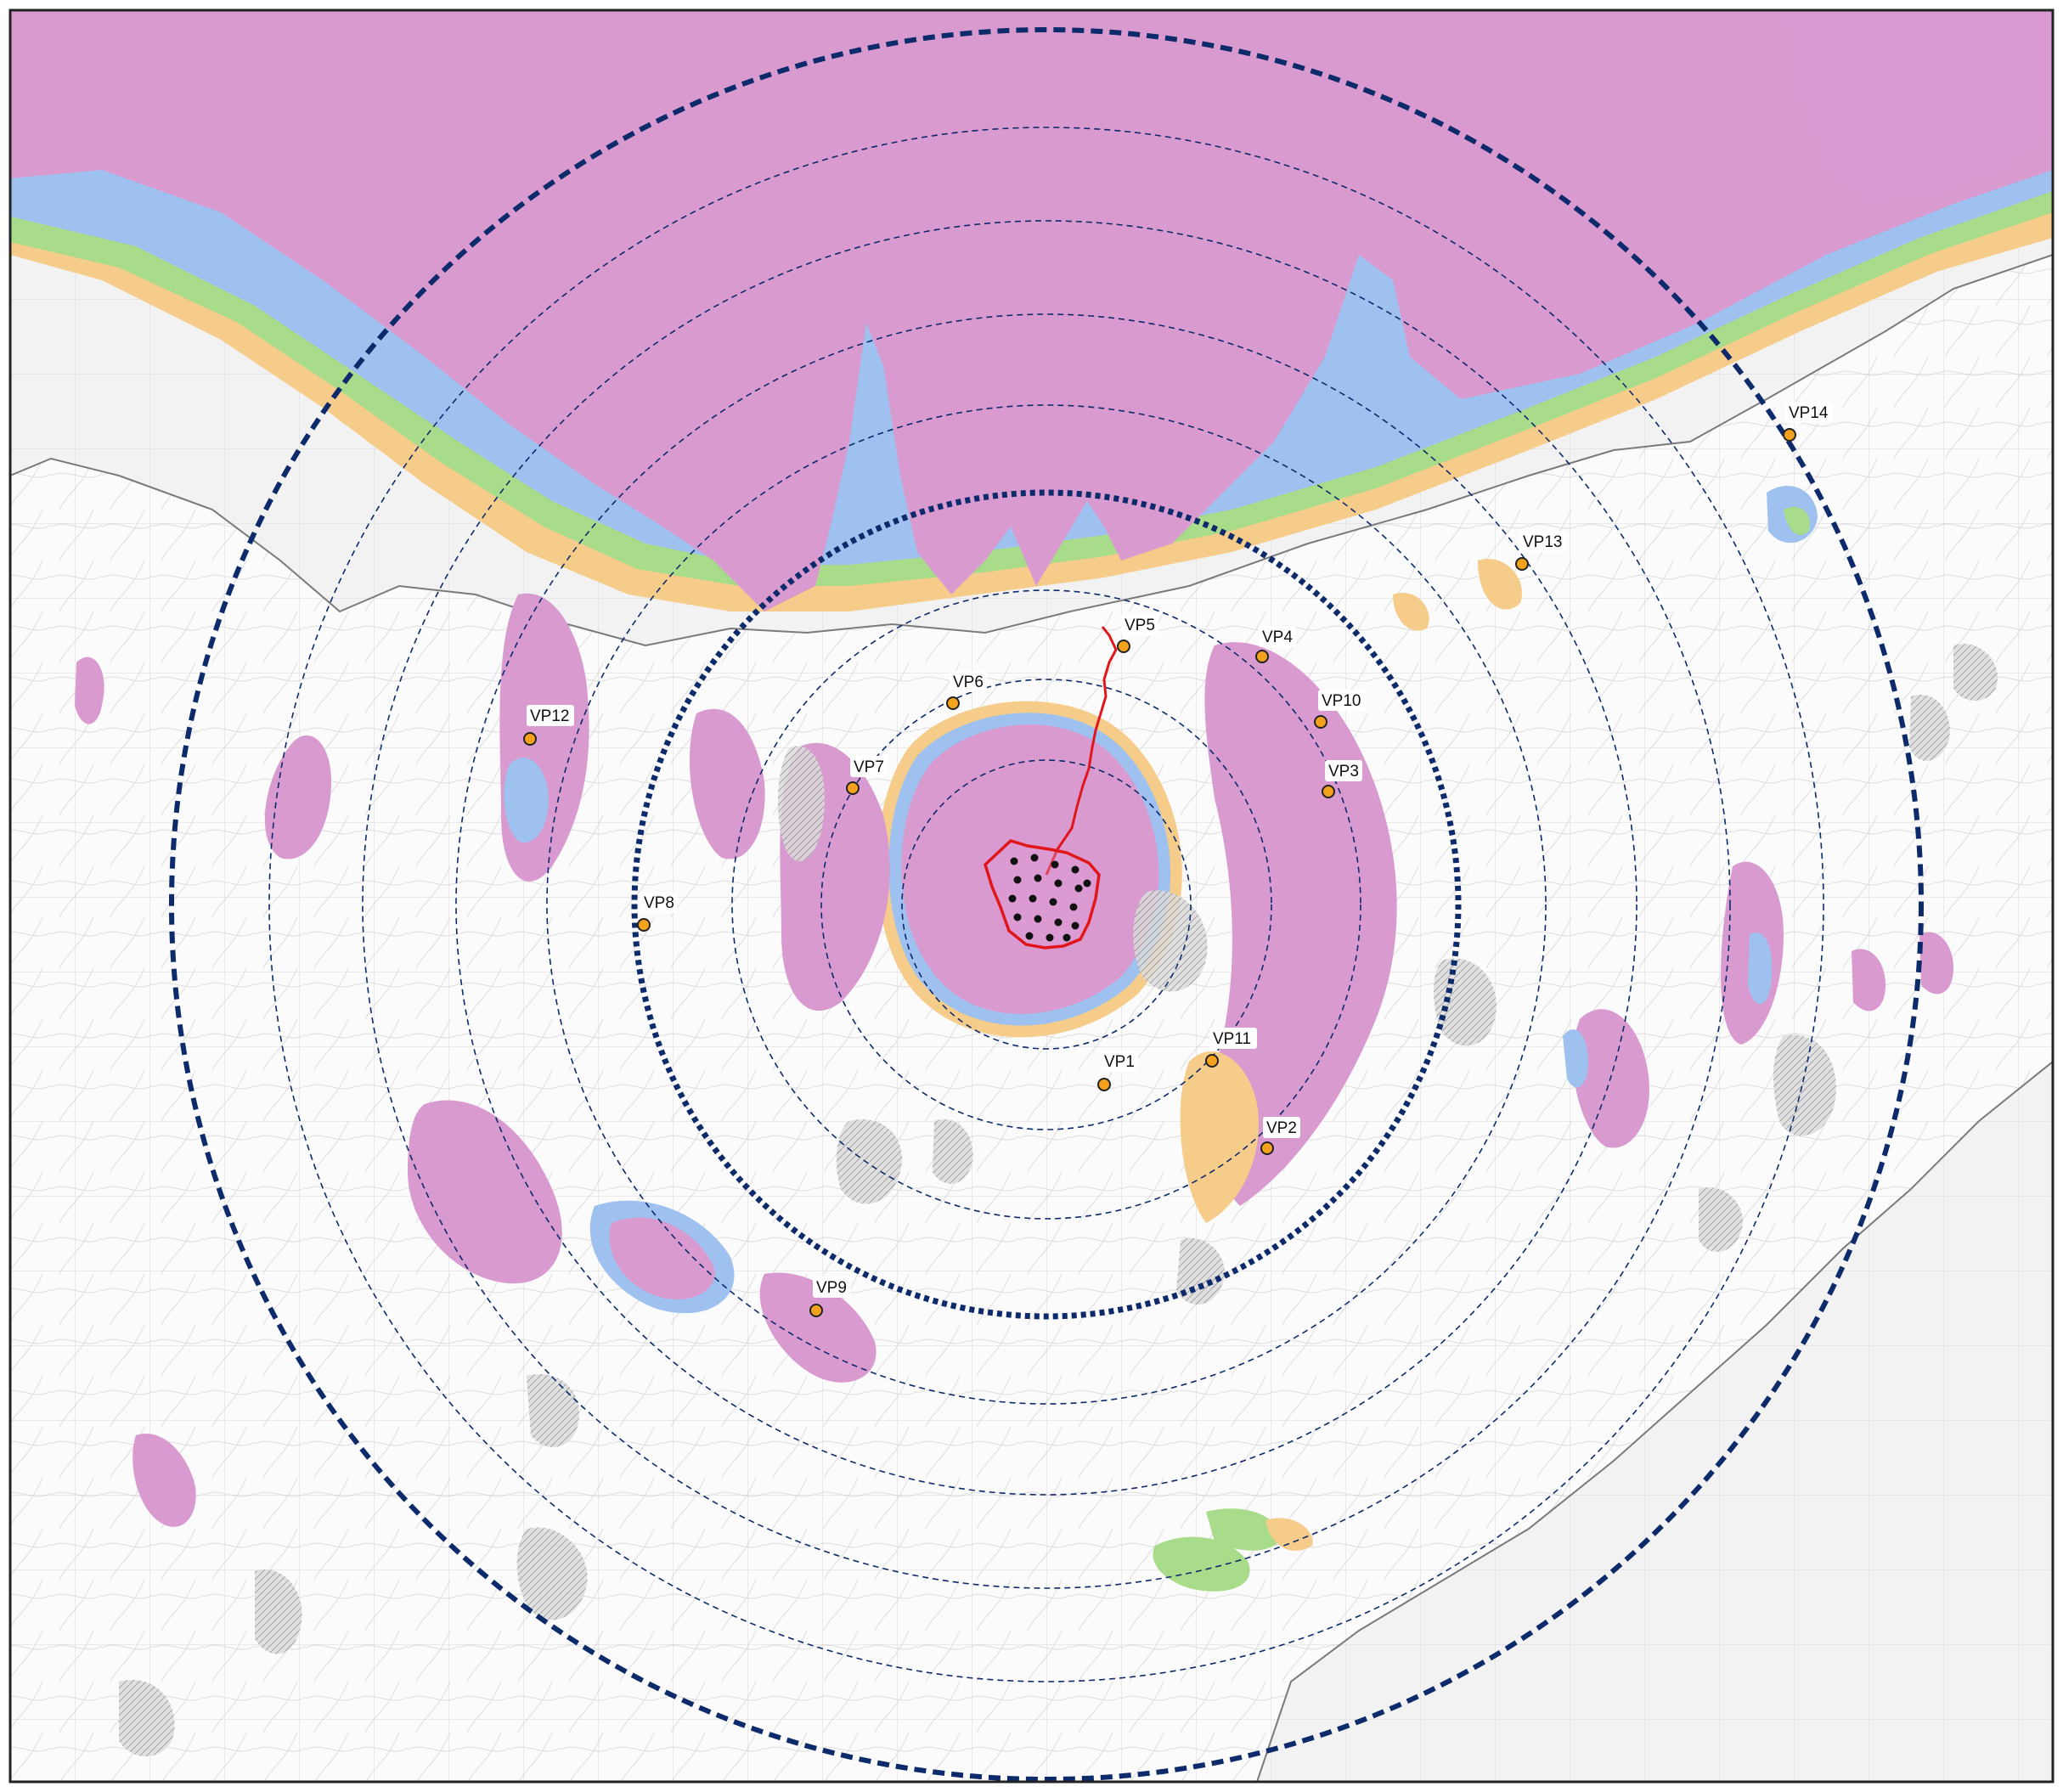 This screenshot has height=1792, width=2063. I want to click on site-boundary, so click(1051, 788).